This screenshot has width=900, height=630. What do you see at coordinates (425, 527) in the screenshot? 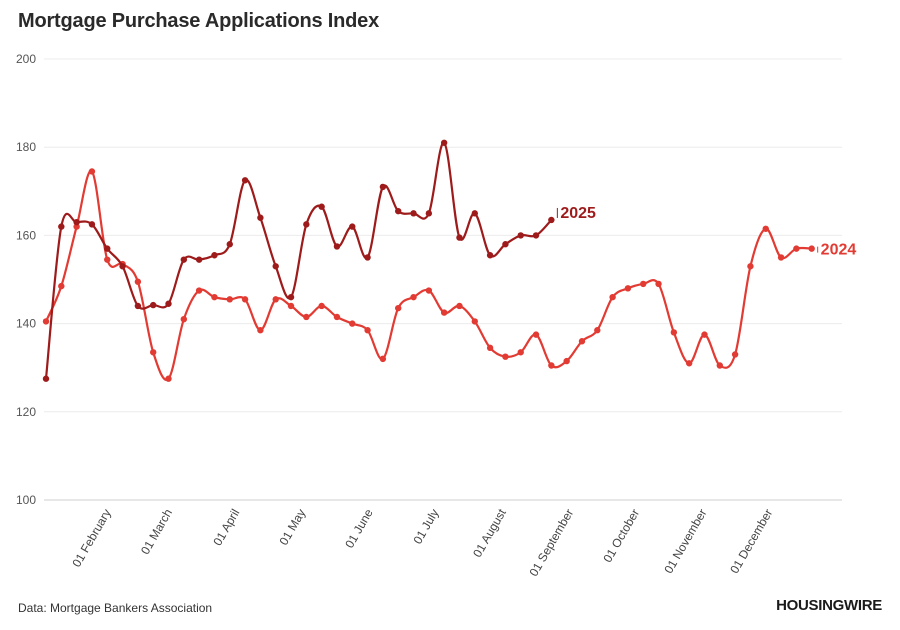
I see `x-tick-label: 01 July` at bounding box center [425, 527].